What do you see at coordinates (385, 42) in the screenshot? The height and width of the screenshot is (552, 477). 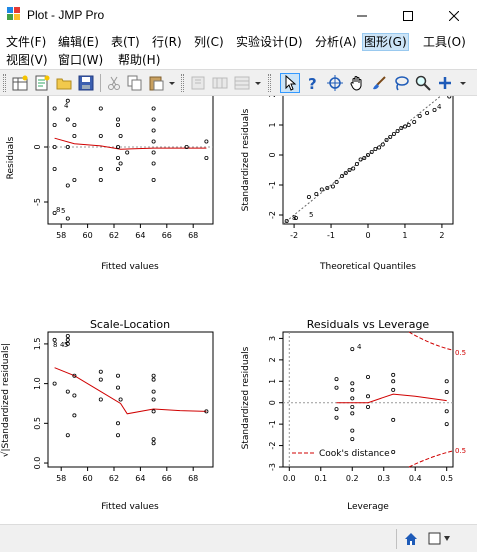 I see `menu-graph: 图形(G)` at bounding box center [385, 42].